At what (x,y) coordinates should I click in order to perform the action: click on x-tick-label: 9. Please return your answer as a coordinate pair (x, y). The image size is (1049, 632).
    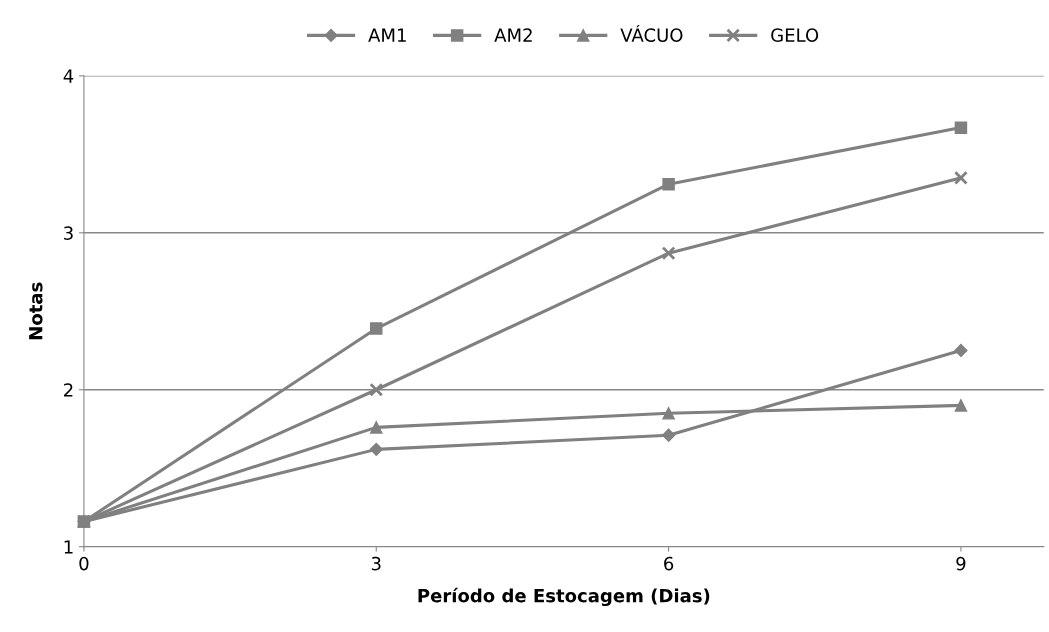
    Looking at the image, I should click on (961, 563).